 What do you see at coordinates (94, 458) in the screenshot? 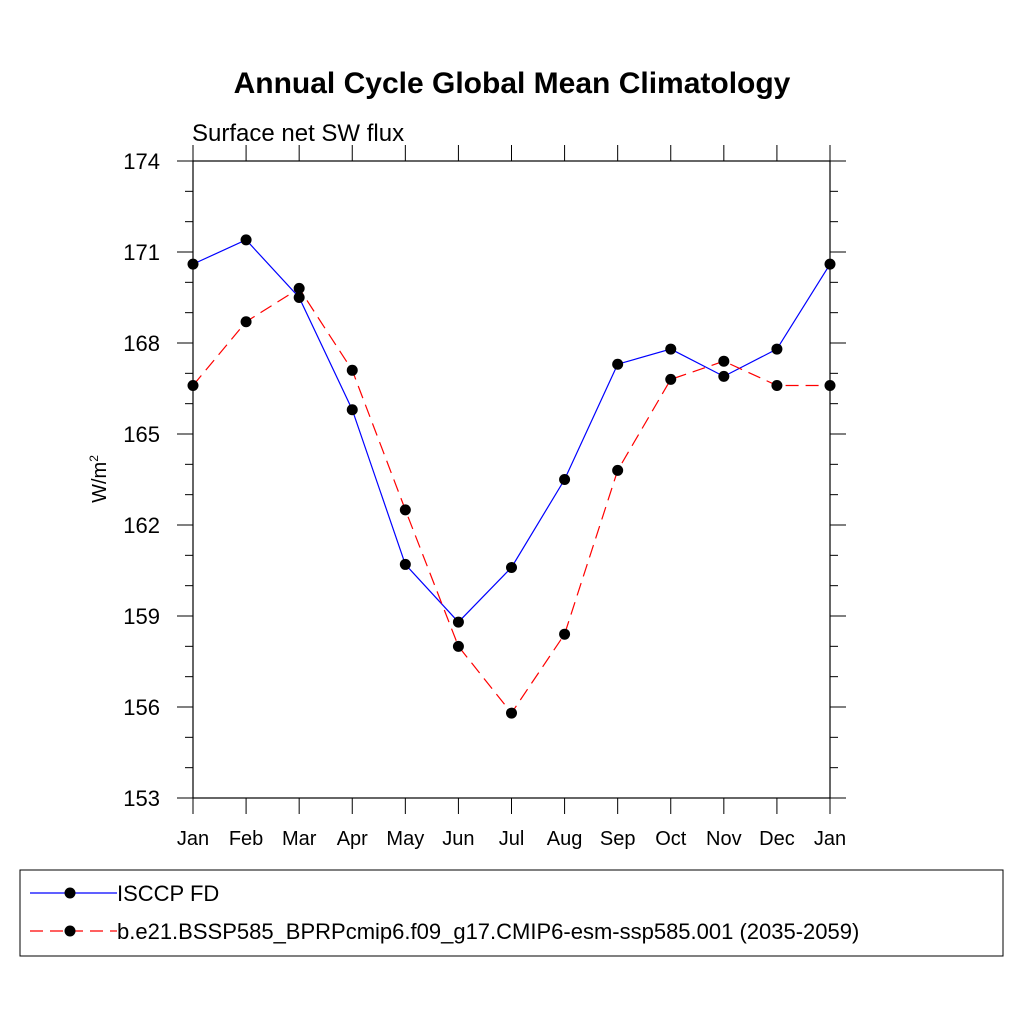
I see `y-axis-label-sup: 2` at bounding box center [94, 458].